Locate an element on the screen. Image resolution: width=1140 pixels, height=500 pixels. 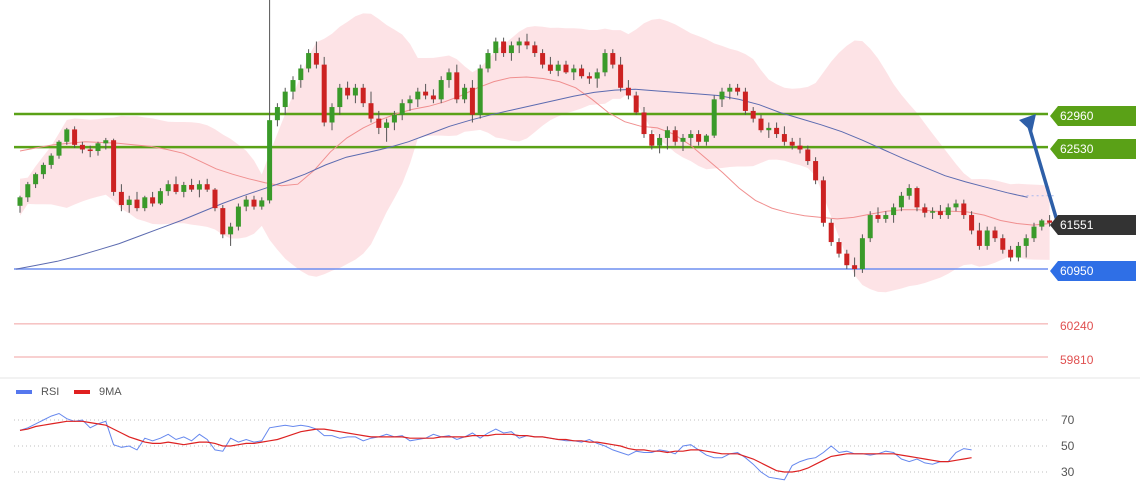
level-tag-61551: 61551 is located at coordinates (1093, 225).